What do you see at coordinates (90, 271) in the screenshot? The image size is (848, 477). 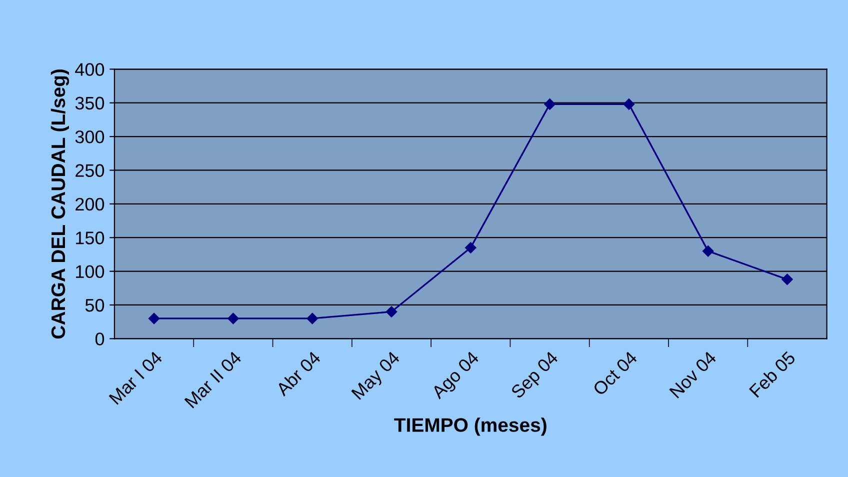 I see `y-tick-label: 100` at bounding box center [90, 271].